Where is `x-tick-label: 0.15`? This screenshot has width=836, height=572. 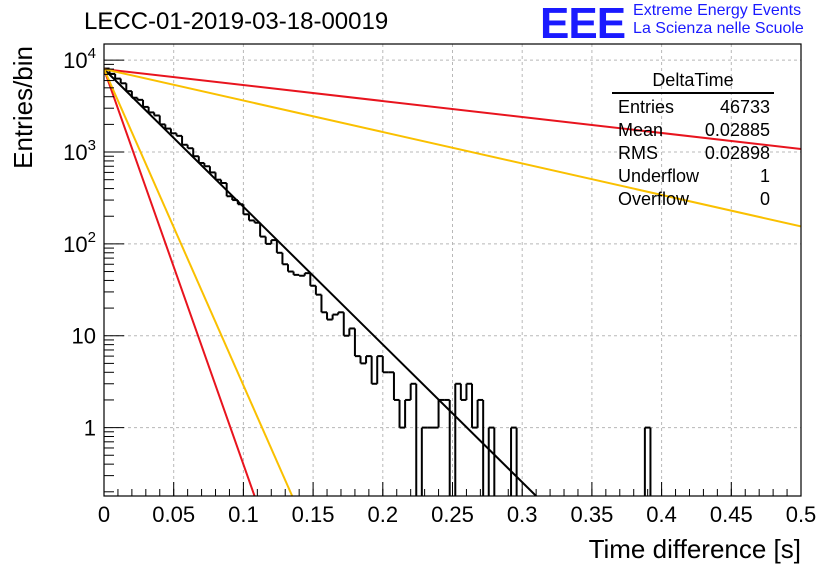
x-tick-label: 0.15 is located at coordinates (313, 514).